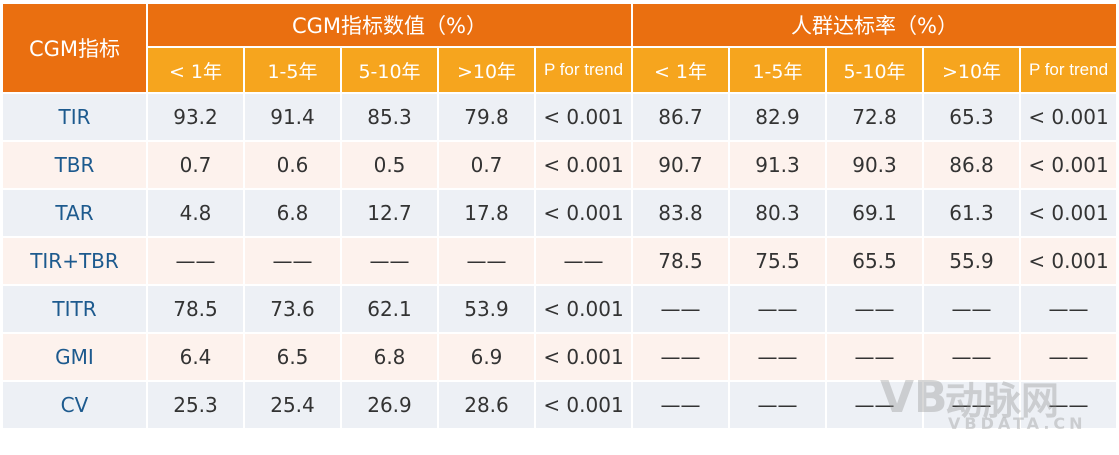  Describe the element at coordinates (486, 117) in the screenshot. I see `cell: 79.8` at that location.